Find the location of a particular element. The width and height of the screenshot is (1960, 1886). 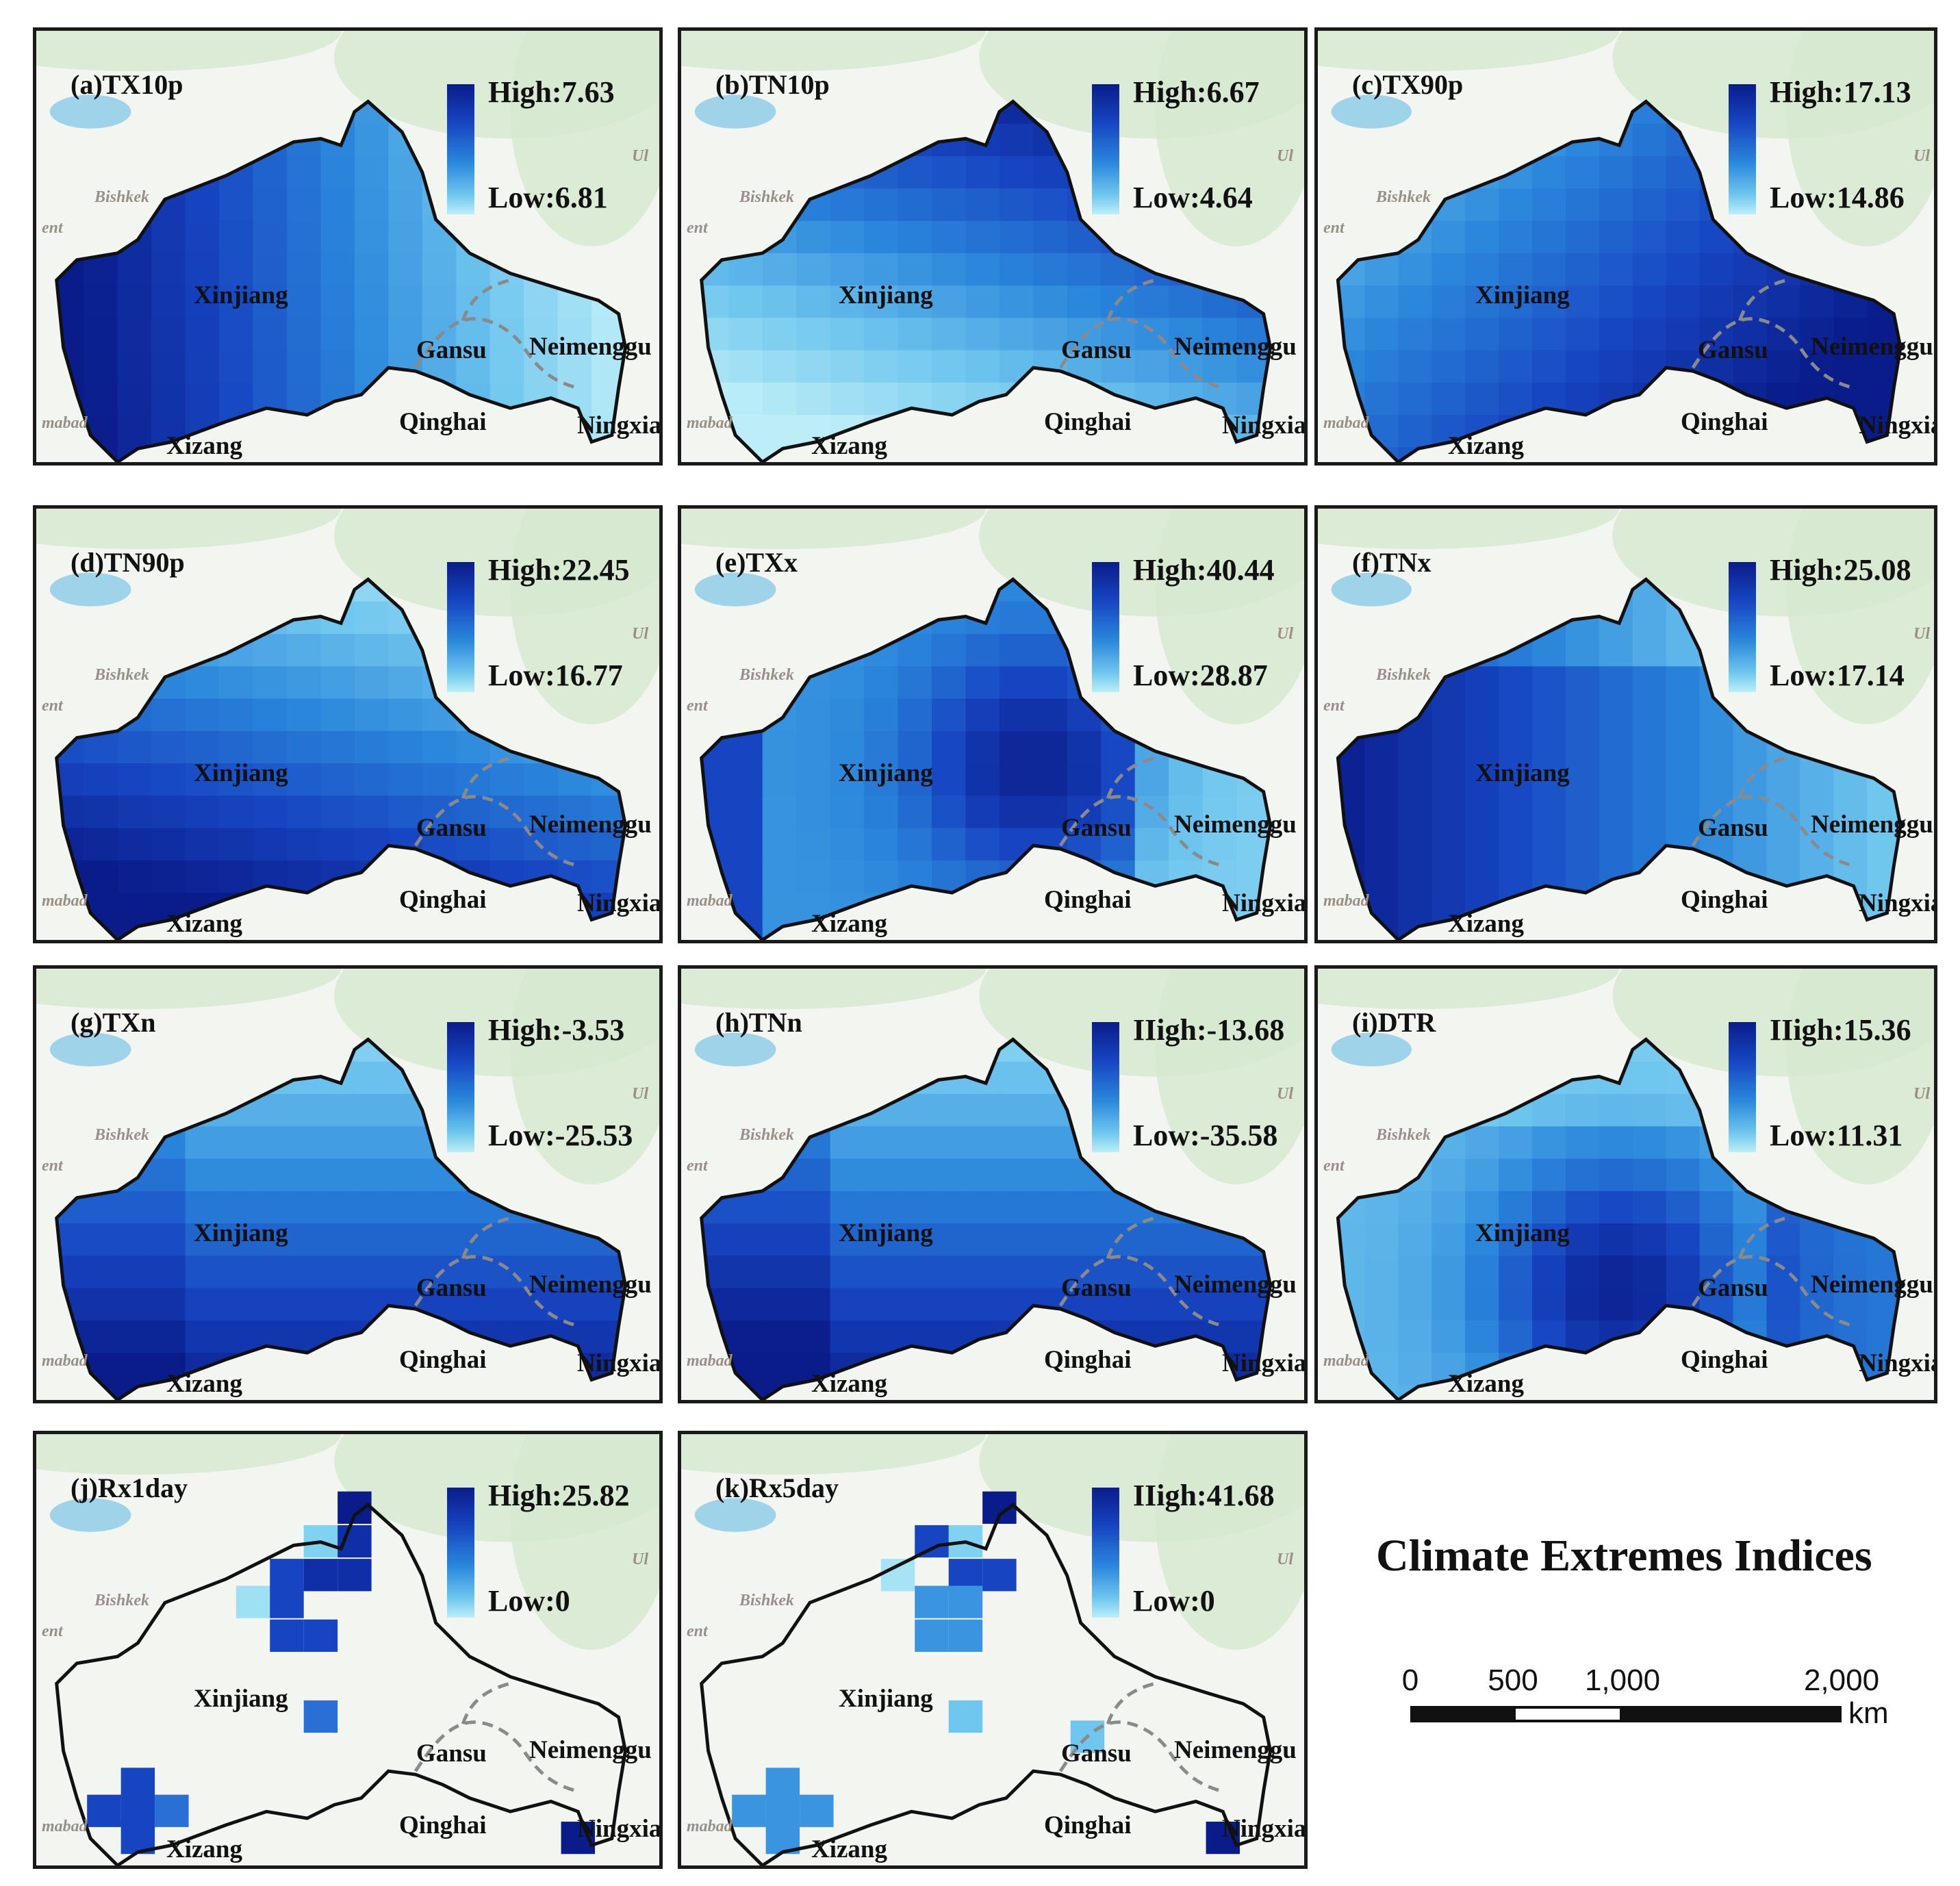

label-xizang: Xizang is located at coordinates (204, 924).